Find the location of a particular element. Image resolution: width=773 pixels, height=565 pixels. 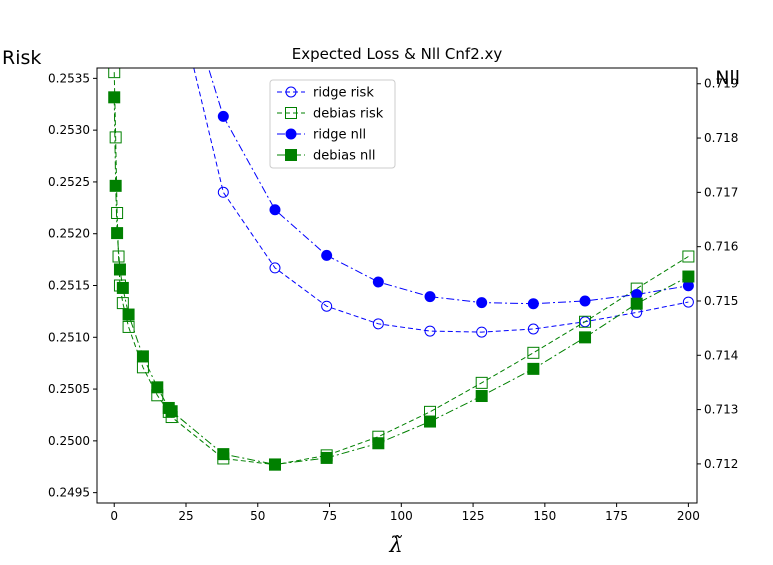

y-left-tick-label: 0.2520 is located at coordinates (69, 234).